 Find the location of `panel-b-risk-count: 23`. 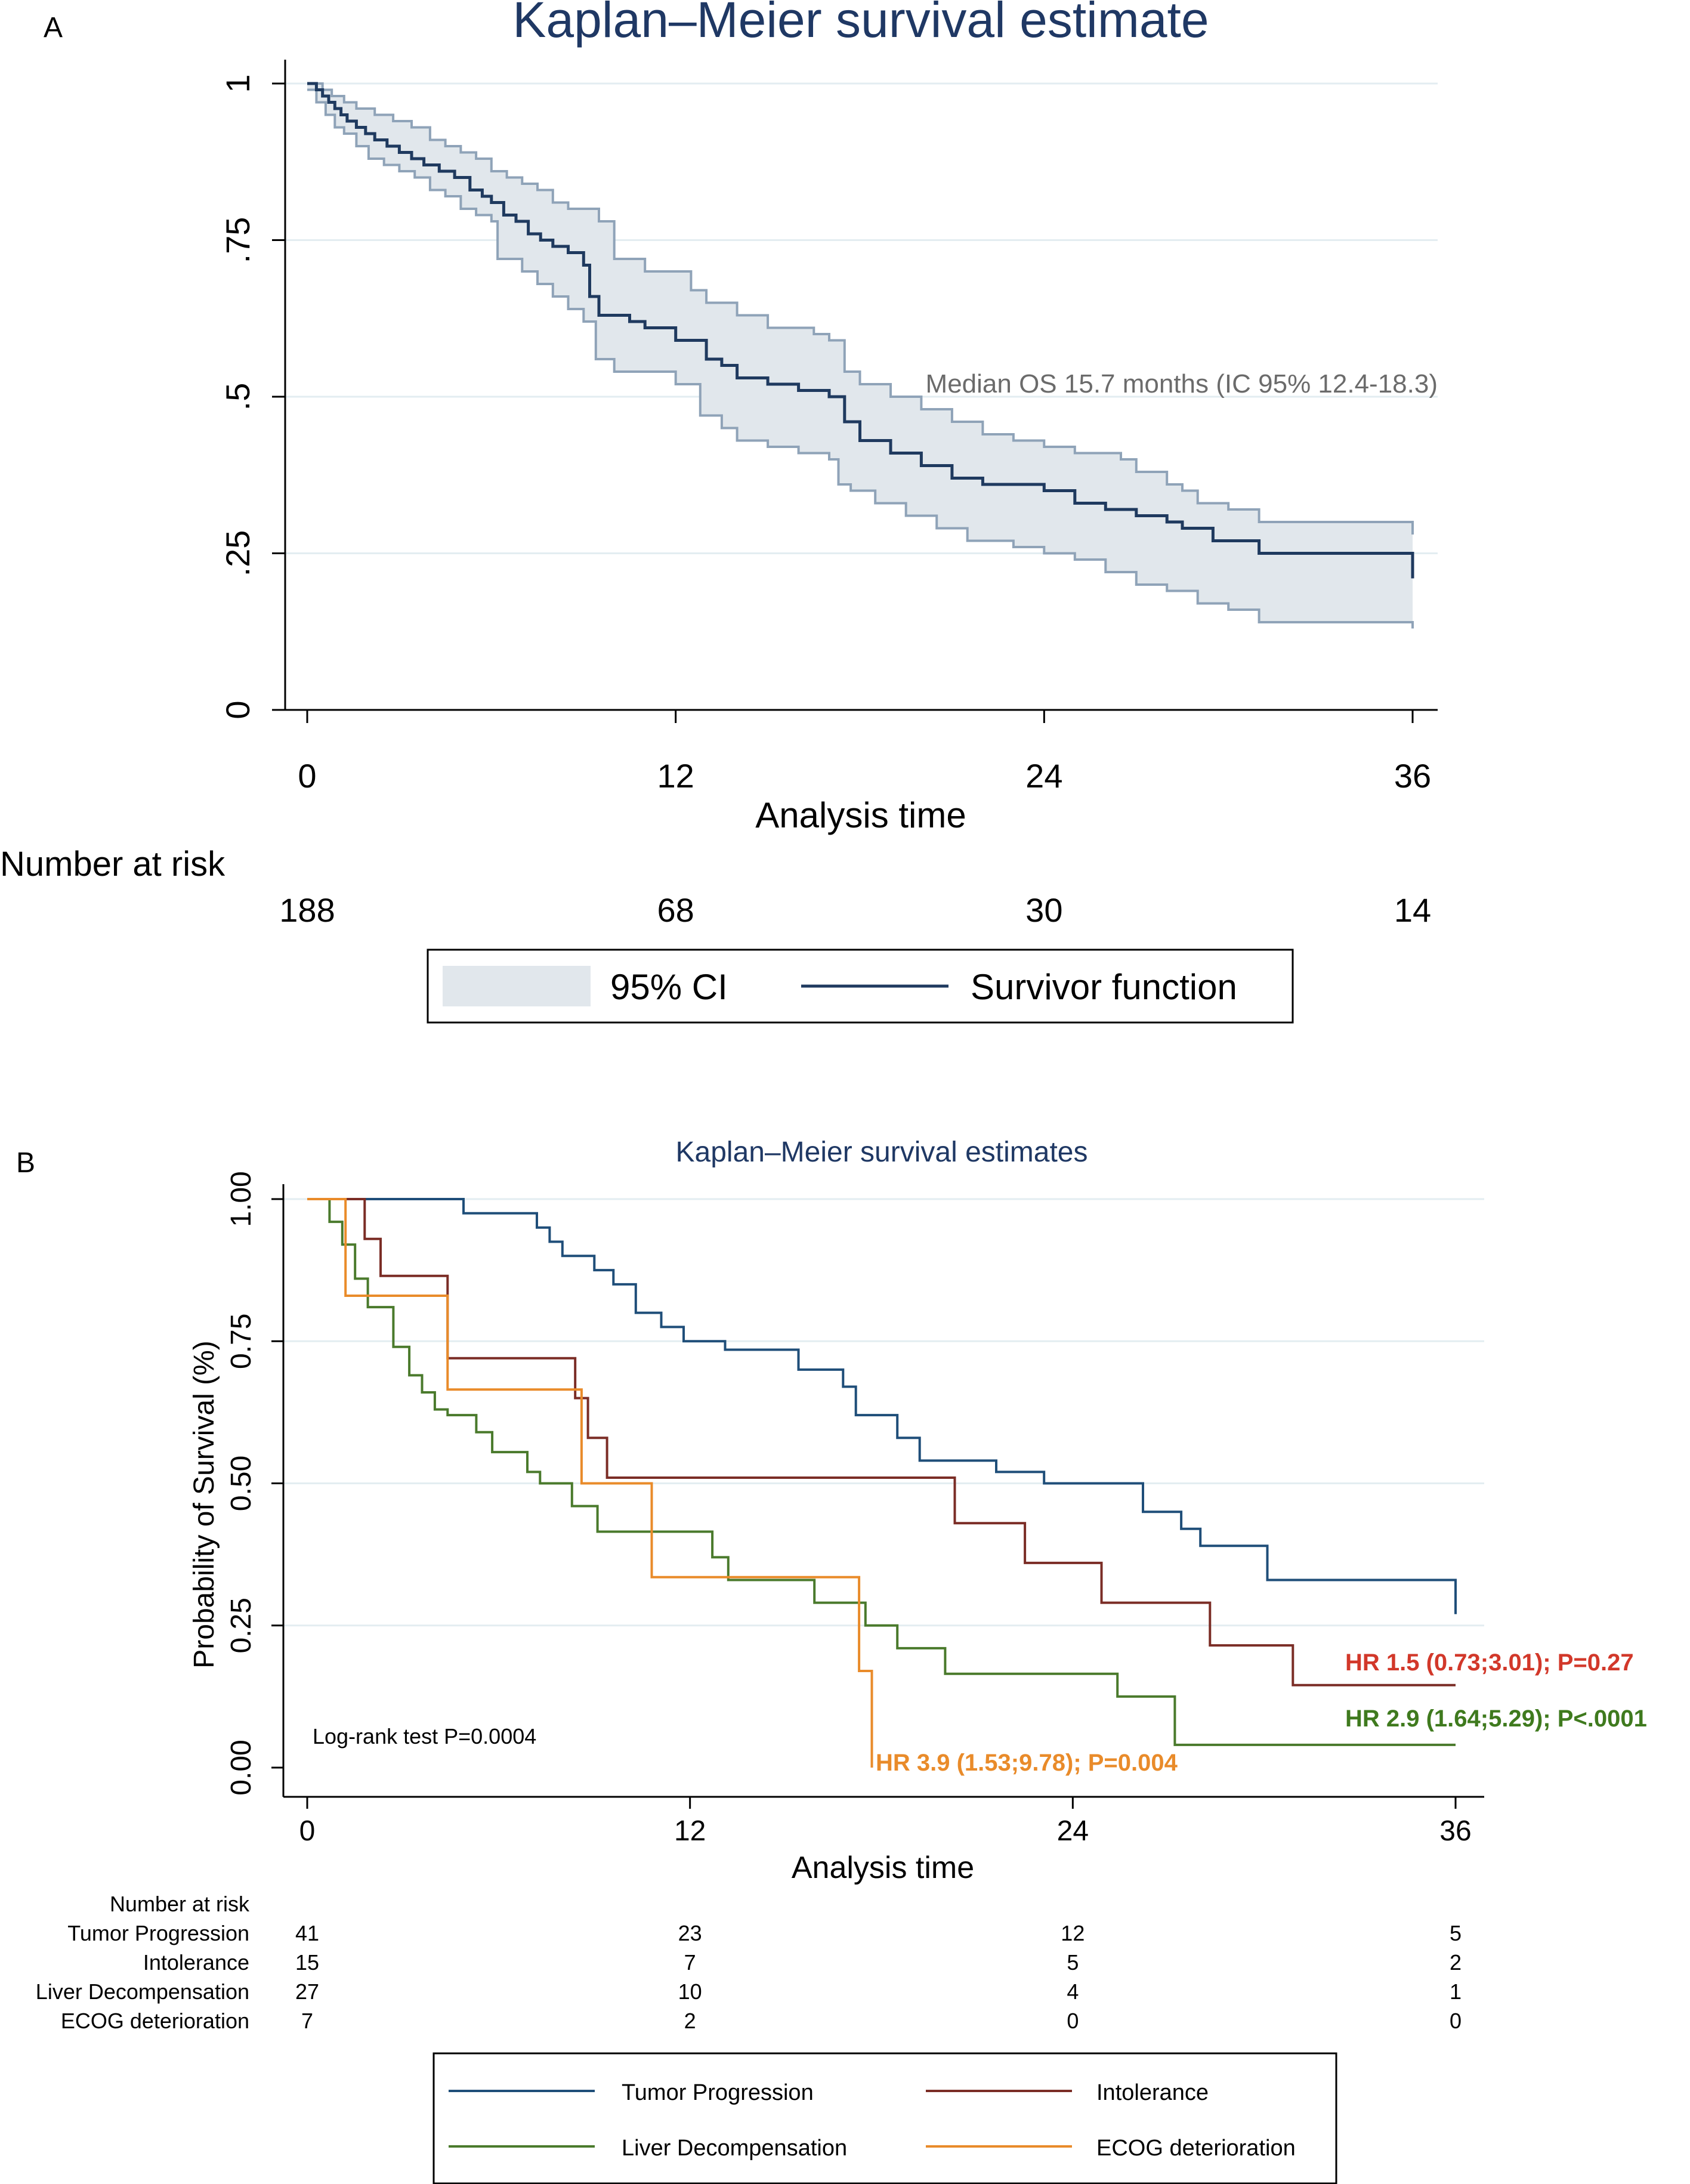

panel-b-risk-count: 23 is located at coordinates (690, 1933).